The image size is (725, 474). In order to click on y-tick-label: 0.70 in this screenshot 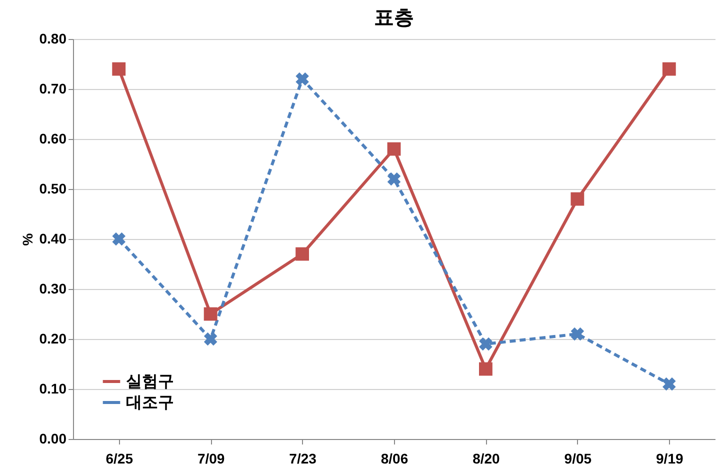, I will do `click(53, 88)`.